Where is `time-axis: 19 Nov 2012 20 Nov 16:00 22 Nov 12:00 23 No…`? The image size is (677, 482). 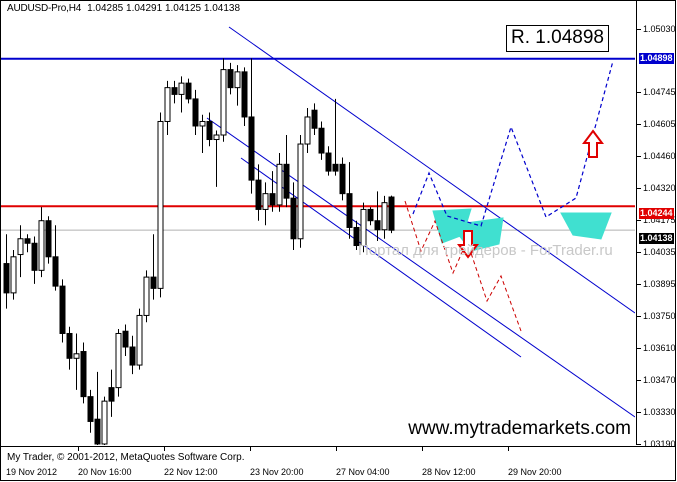 time-axis: 19 Nov 2012 20 Nov 16:00 22 Nov 12:00 23 No… is located at coordinates (338, 463).